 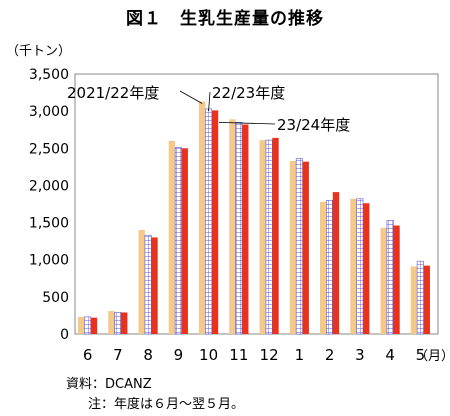 I want to click on x-tick-label: 10, so click(x=208, y=355).